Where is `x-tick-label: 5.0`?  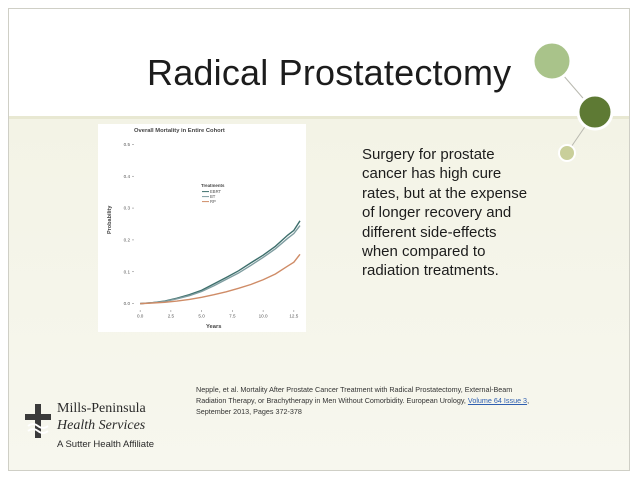 x-tick-label: 5.0 is located at coordinates (201, 316).